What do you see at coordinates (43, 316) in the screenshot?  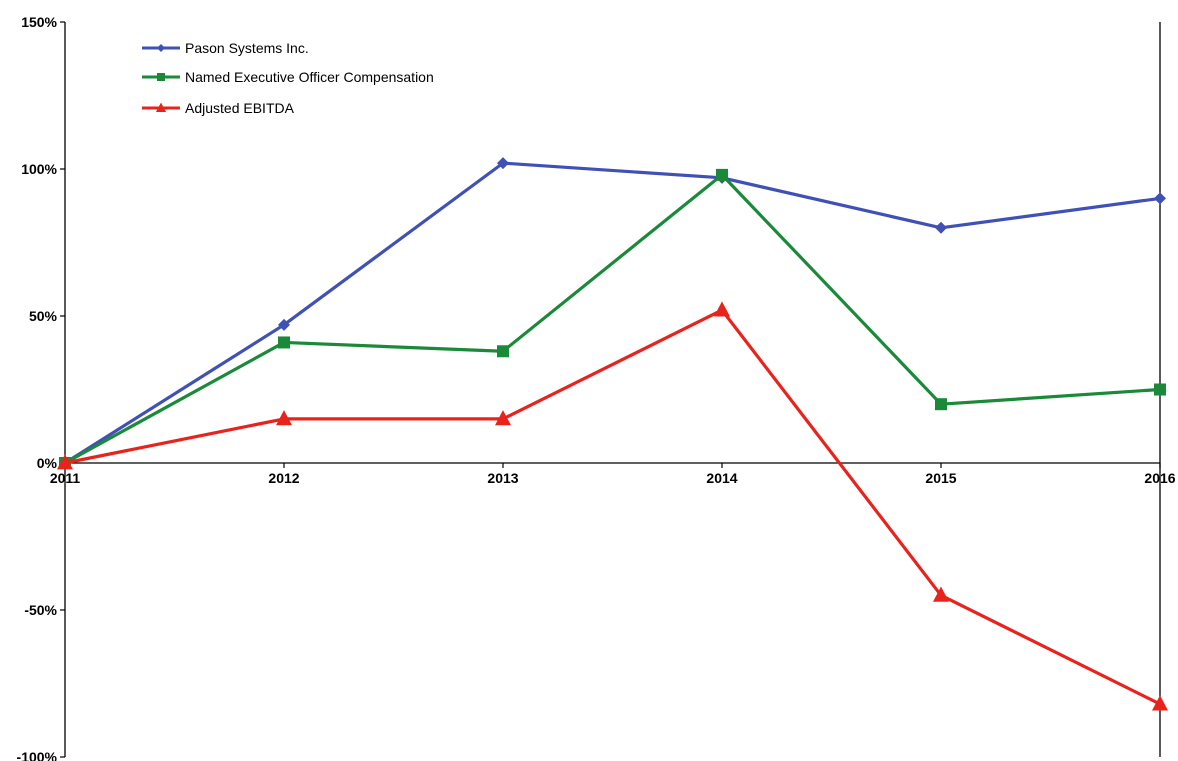 I see `y-tick-label: 50%` at bounding box center [43, 316].